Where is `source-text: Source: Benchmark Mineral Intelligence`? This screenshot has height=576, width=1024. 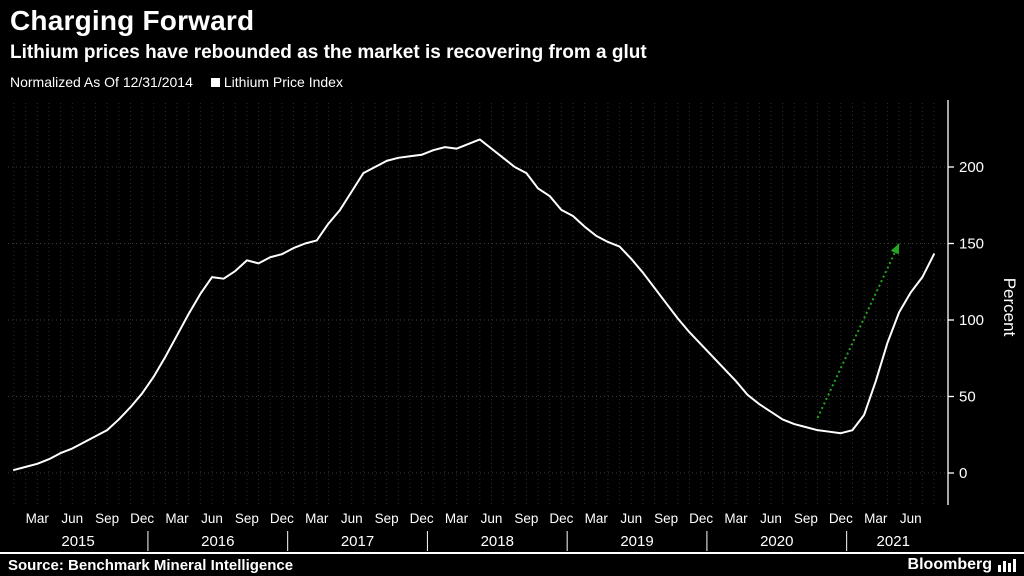
source-text: Source: Benchmark Mineral Intelligence is located at coordinates (151, 565).